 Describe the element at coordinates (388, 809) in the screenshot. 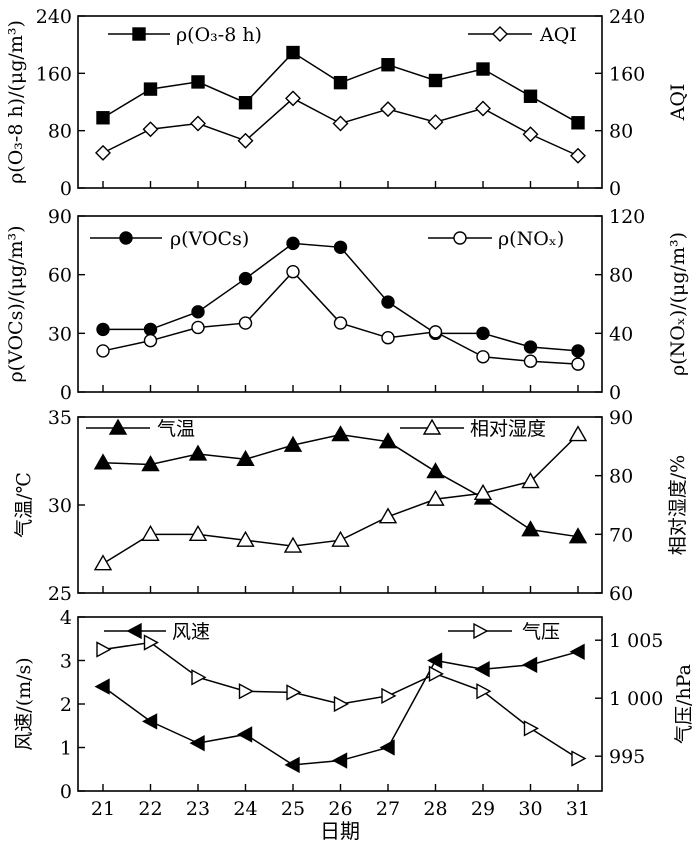

I see `x-tick-label: 27` at that location.